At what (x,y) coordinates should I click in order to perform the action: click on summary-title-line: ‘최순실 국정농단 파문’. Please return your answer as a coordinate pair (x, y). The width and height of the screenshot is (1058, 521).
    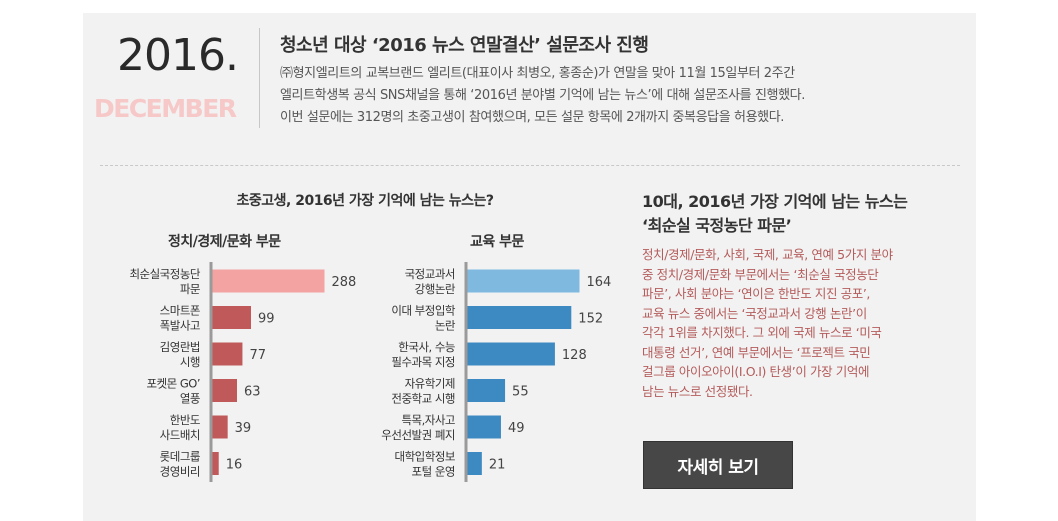
    Looking at the image, I should click on (717, 225).